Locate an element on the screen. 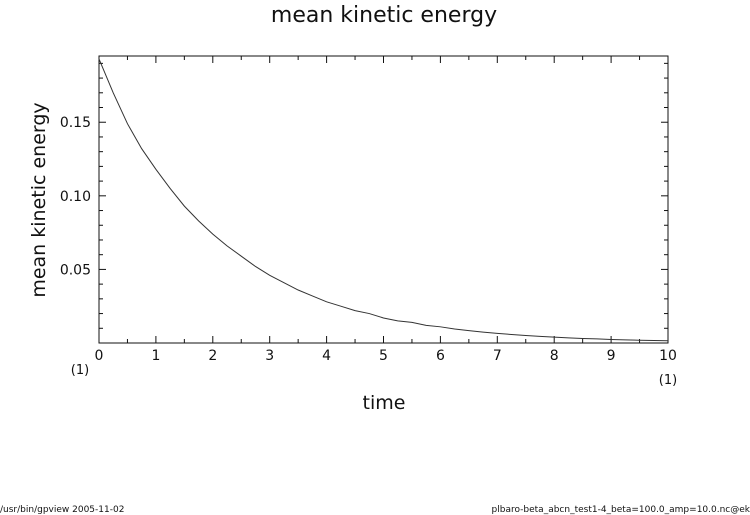 The image size is (750, 515). x-tick-label: 0 is located at coordinates (99, 356).